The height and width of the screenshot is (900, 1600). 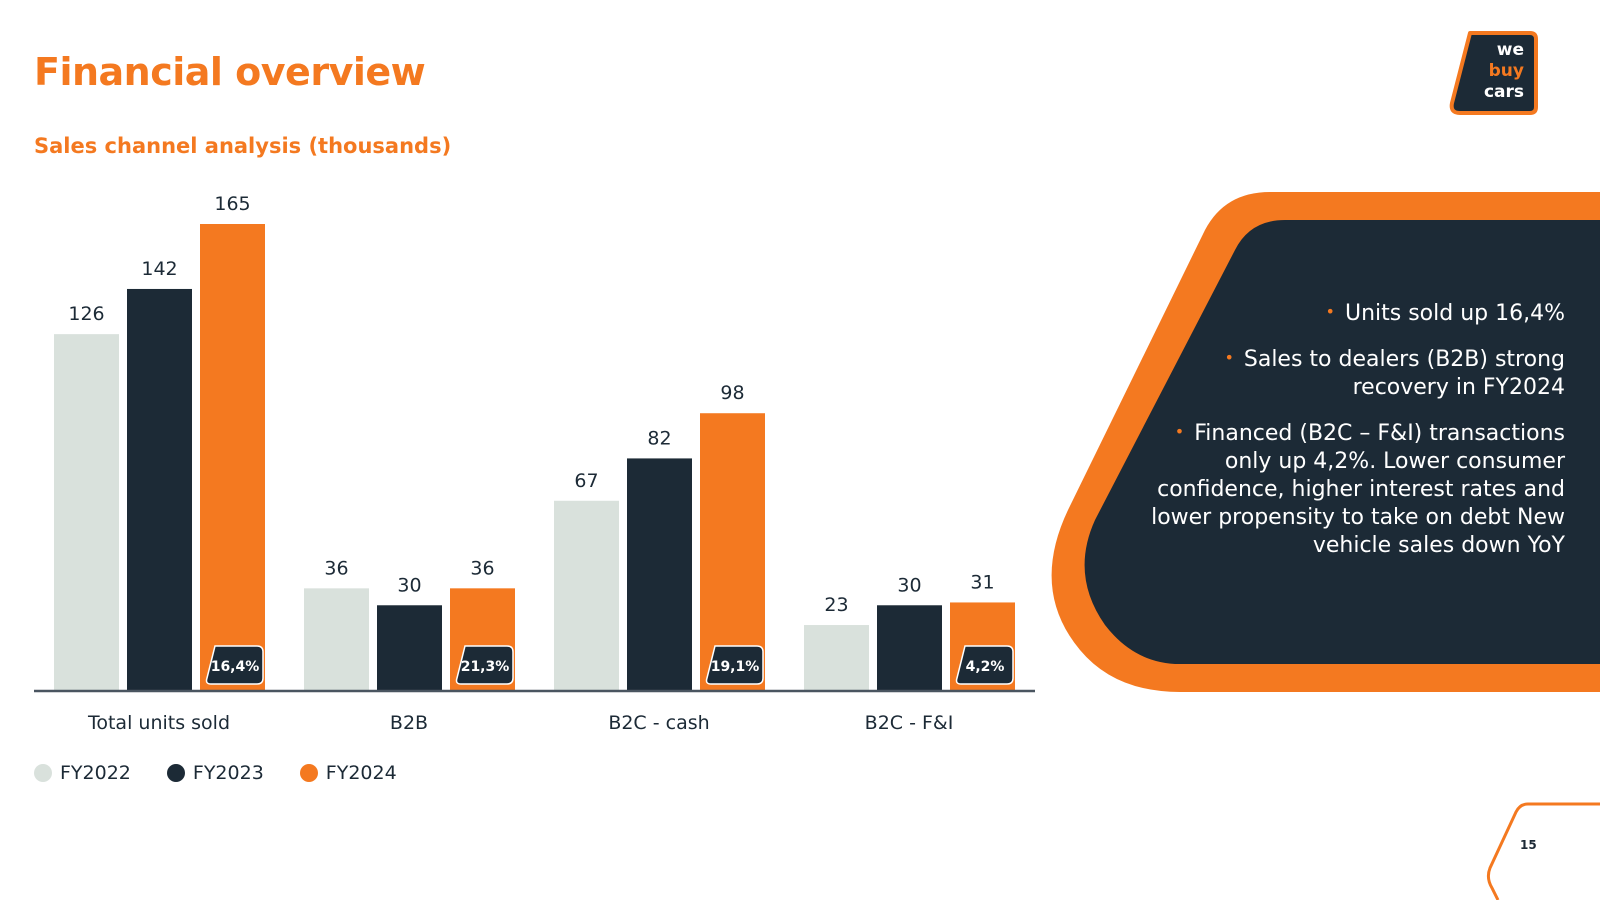 I want to click on page-number-frame, so click(x=1543, y=851).